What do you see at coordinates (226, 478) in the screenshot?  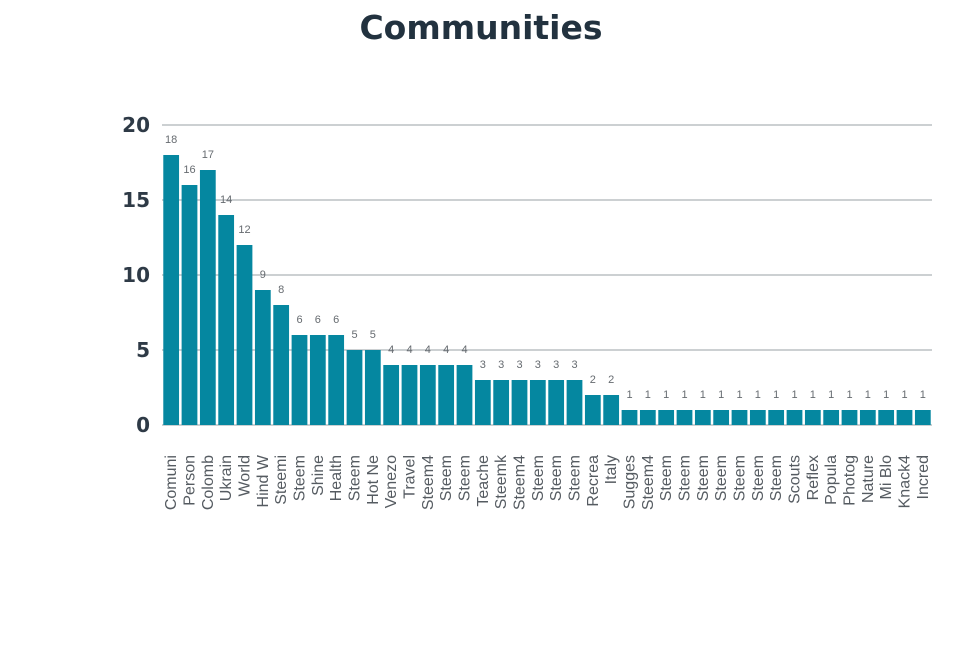 I see `x-tick-label: Ukrain` at bounding box center [226, 478].